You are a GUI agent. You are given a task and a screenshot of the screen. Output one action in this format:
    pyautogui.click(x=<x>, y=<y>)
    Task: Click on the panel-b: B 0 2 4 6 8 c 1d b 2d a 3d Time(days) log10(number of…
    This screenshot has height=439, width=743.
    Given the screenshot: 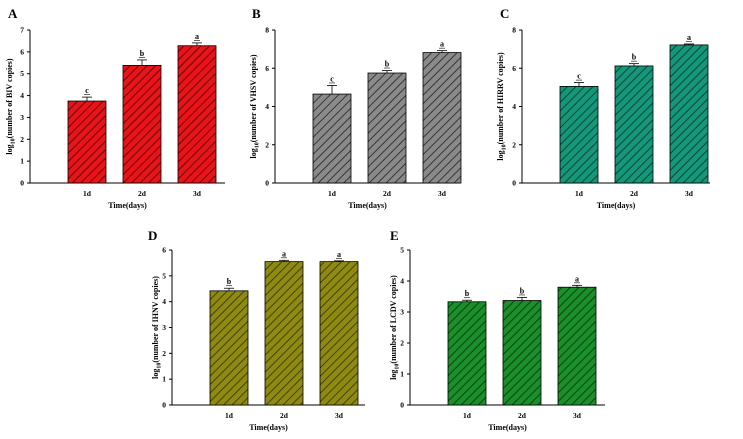 What is the action you would take?
    pyautogui.click(x=355, y=108)
    